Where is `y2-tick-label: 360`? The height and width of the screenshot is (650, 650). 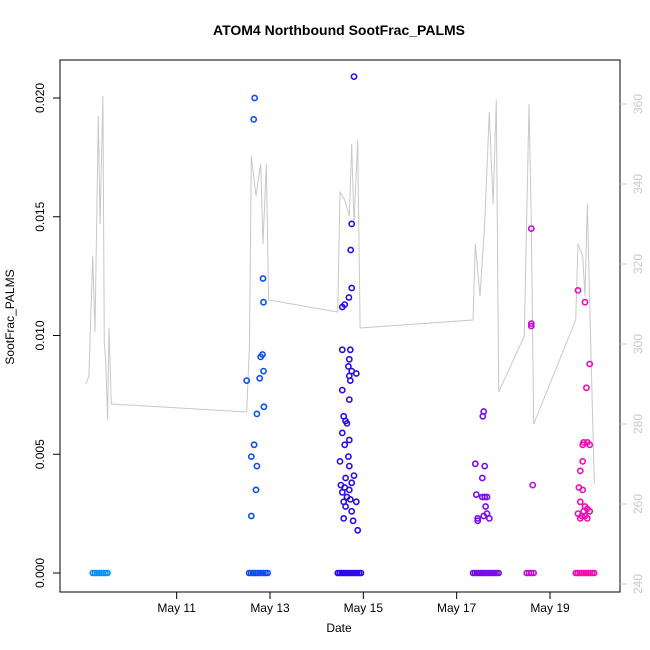 y2-tick-label: 360 is located at coordinates (638, 104).